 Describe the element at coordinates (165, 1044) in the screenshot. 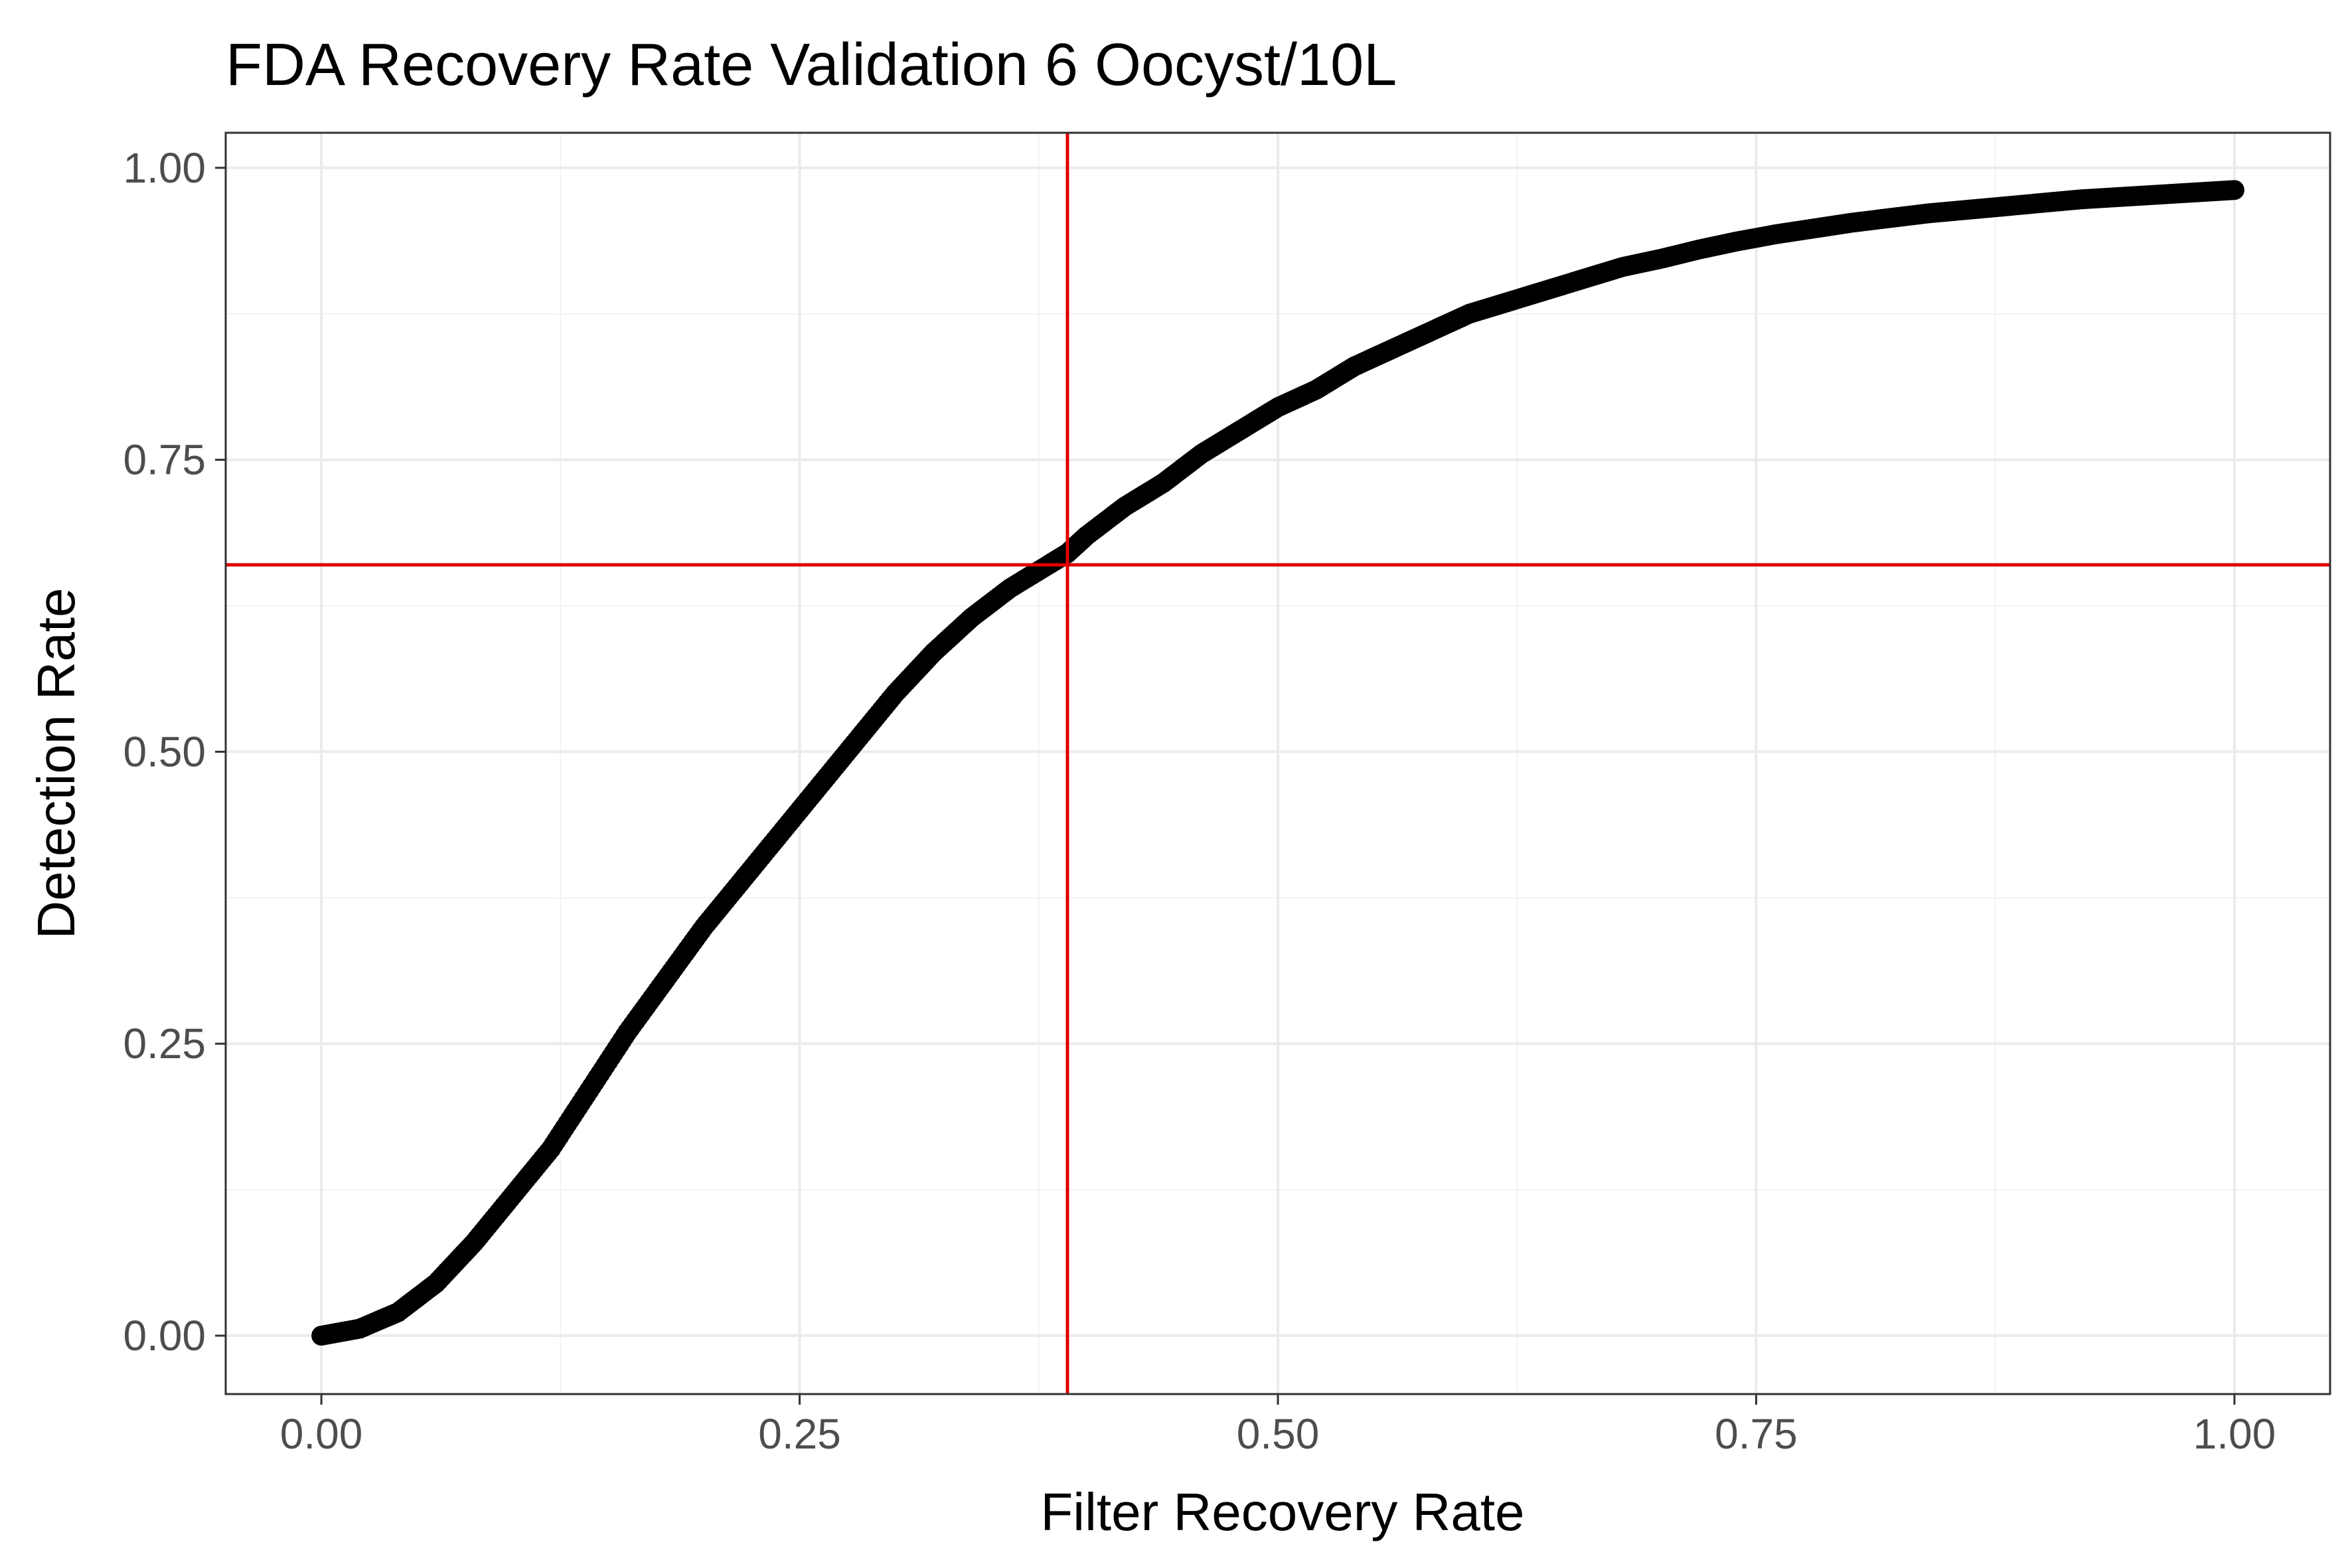

I see `y-tick-label: 0.25` at that location.